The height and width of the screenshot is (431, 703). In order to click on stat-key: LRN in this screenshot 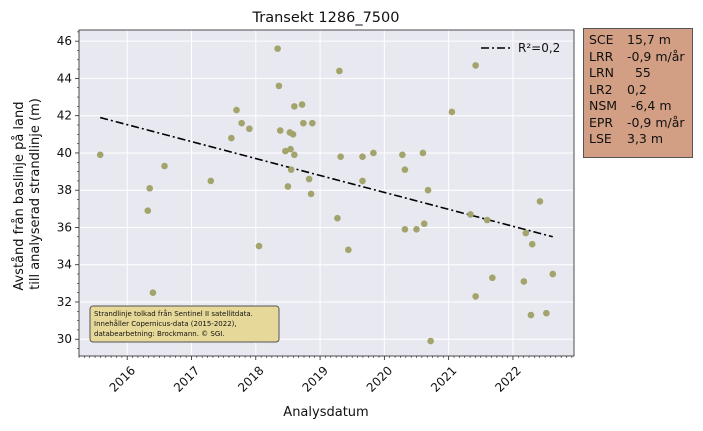, I will do `click(601, 72)`.